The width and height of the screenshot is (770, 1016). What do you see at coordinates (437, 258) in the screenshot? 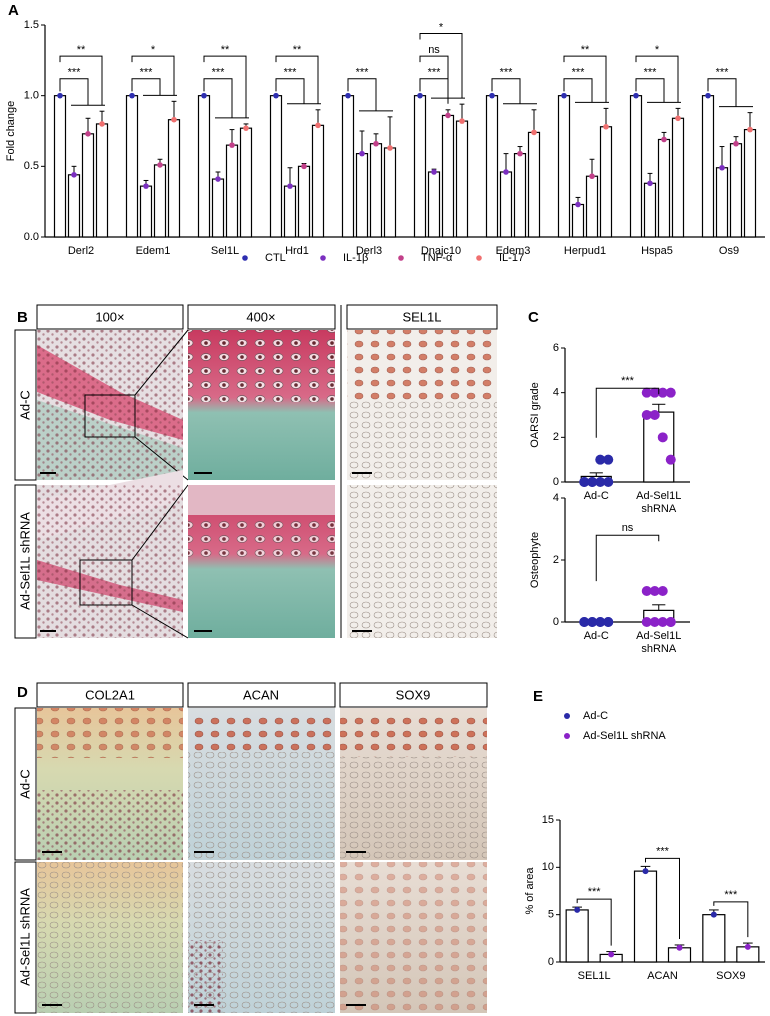
I see `legend-label: TNF-α` at bounding box center [437, 258].